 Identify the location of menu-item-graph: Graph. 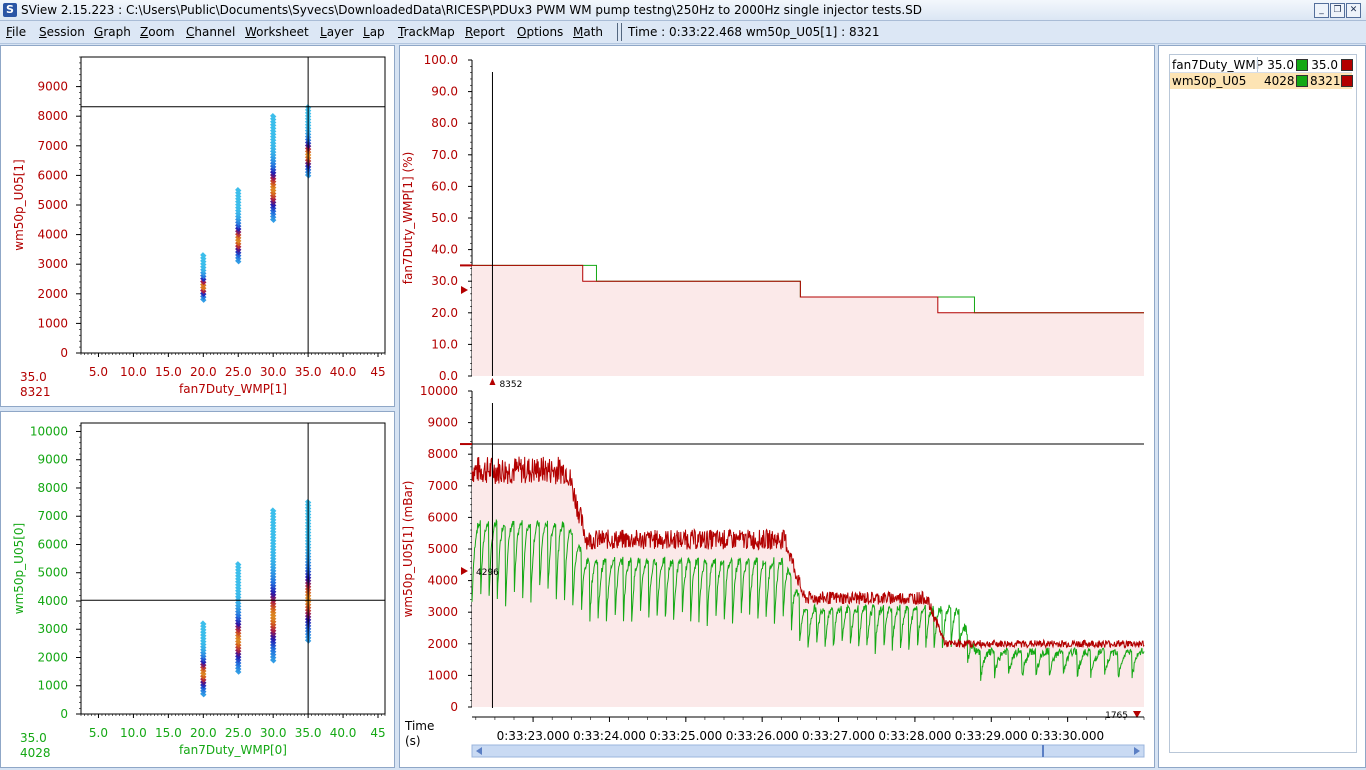
(112, 32).